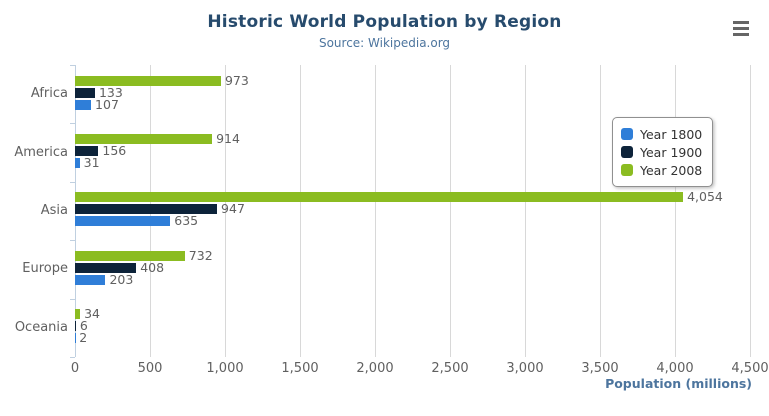 The image size is (769, 416). What do you see at coordinates (671, 170) in the screenshot?
I see `legend-label: Year 2008` at bounding box center [671, 170].